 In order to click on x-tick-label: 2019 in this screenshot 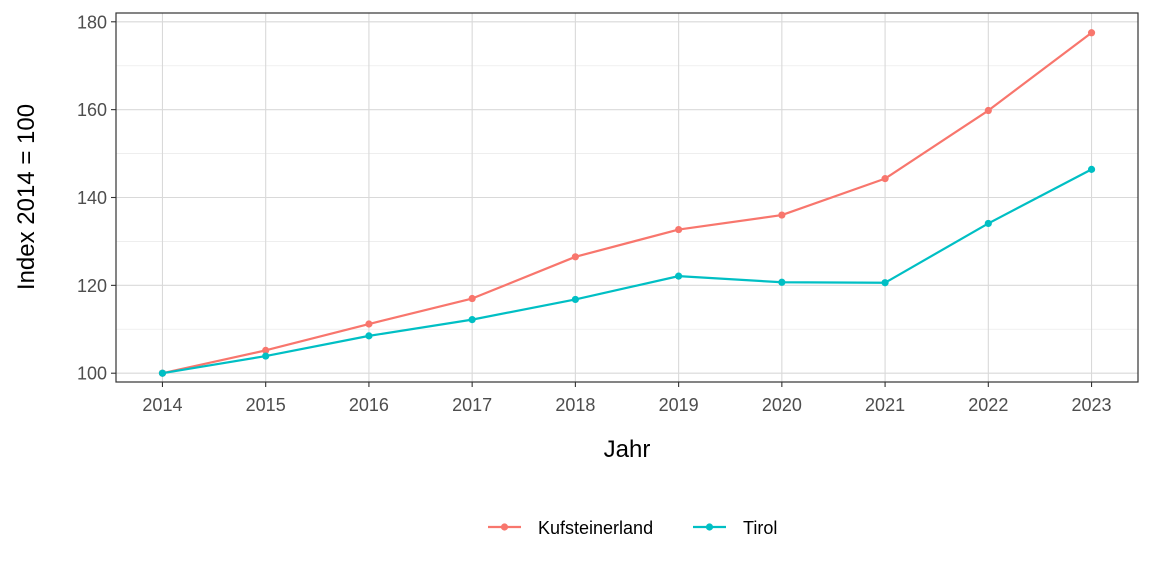, I will do `click(679, 405)`.